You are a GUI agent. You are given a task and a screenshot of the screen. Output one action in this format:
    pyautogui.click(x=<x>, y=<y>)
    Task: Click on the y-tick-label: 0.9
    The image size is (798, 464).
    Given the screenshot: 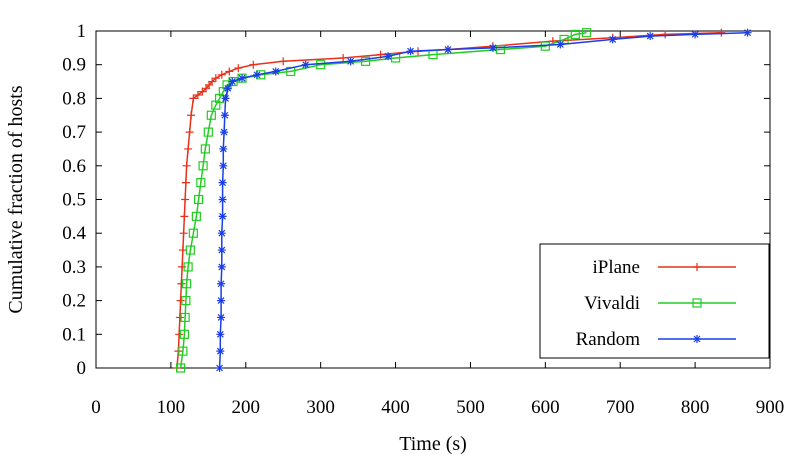 What is the action you would take?
    pyautogui.click(x=74, y=65)
    